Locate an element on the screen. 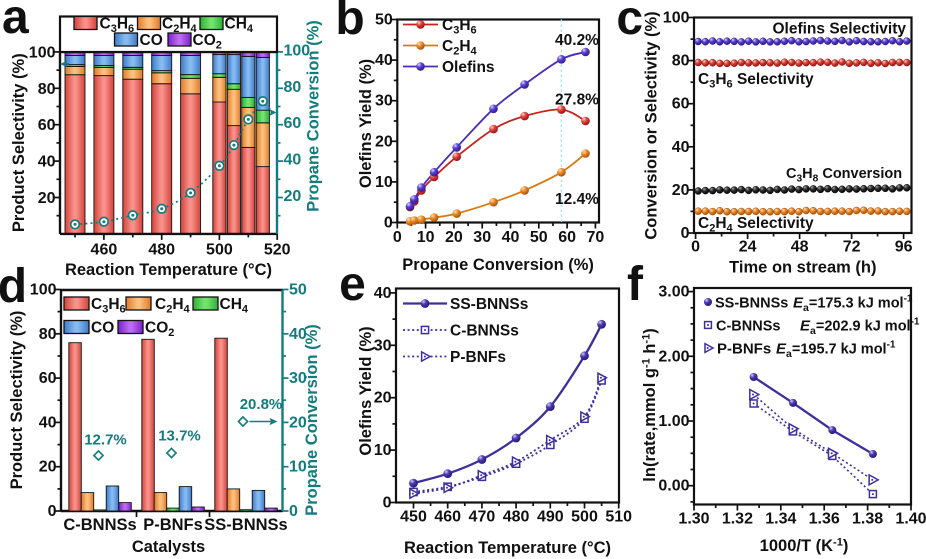  svg-text: 500 is located at coordinates (219, 249).